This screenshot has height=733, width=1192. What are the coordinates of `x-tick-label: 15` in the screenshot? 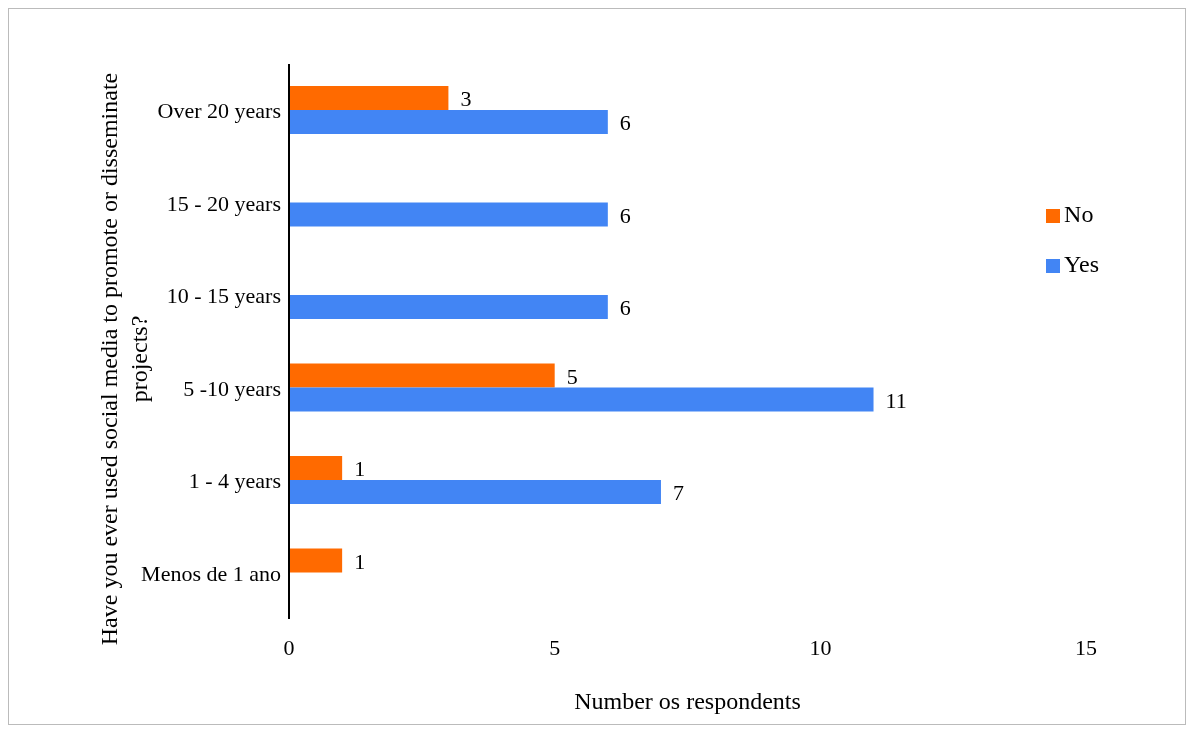 It's located at (1086, 647).